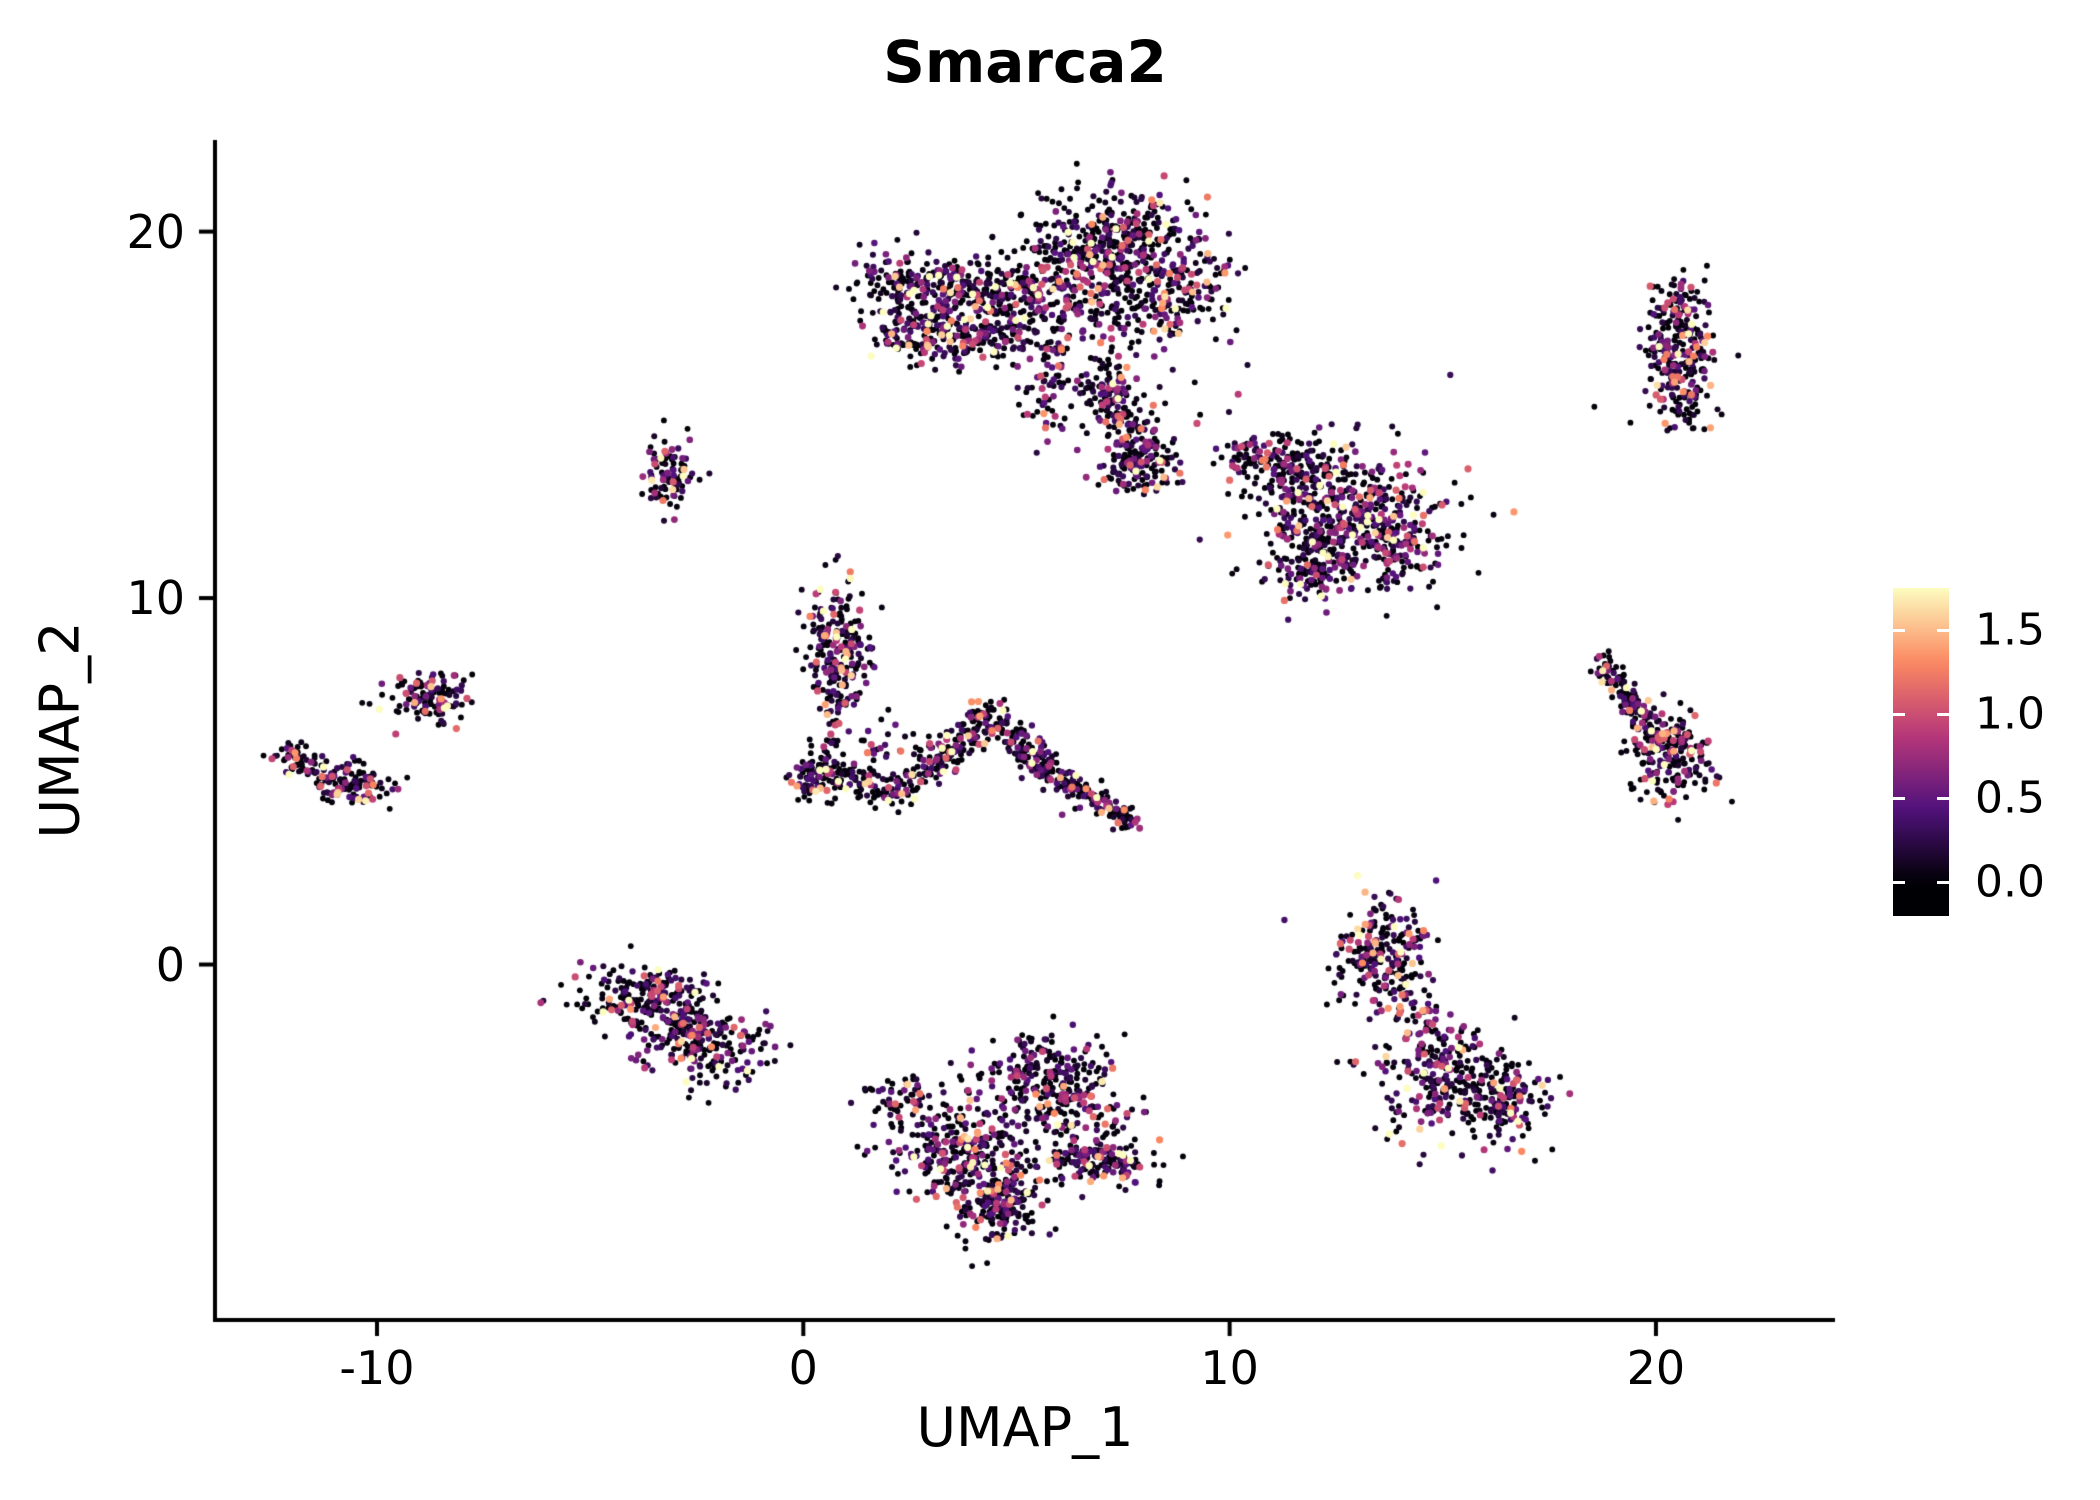 The image size is (2100, 1500). Describe the element at coordinates (803, 1368) in the screenshot. I see `x-tick-label: 0` at that location.